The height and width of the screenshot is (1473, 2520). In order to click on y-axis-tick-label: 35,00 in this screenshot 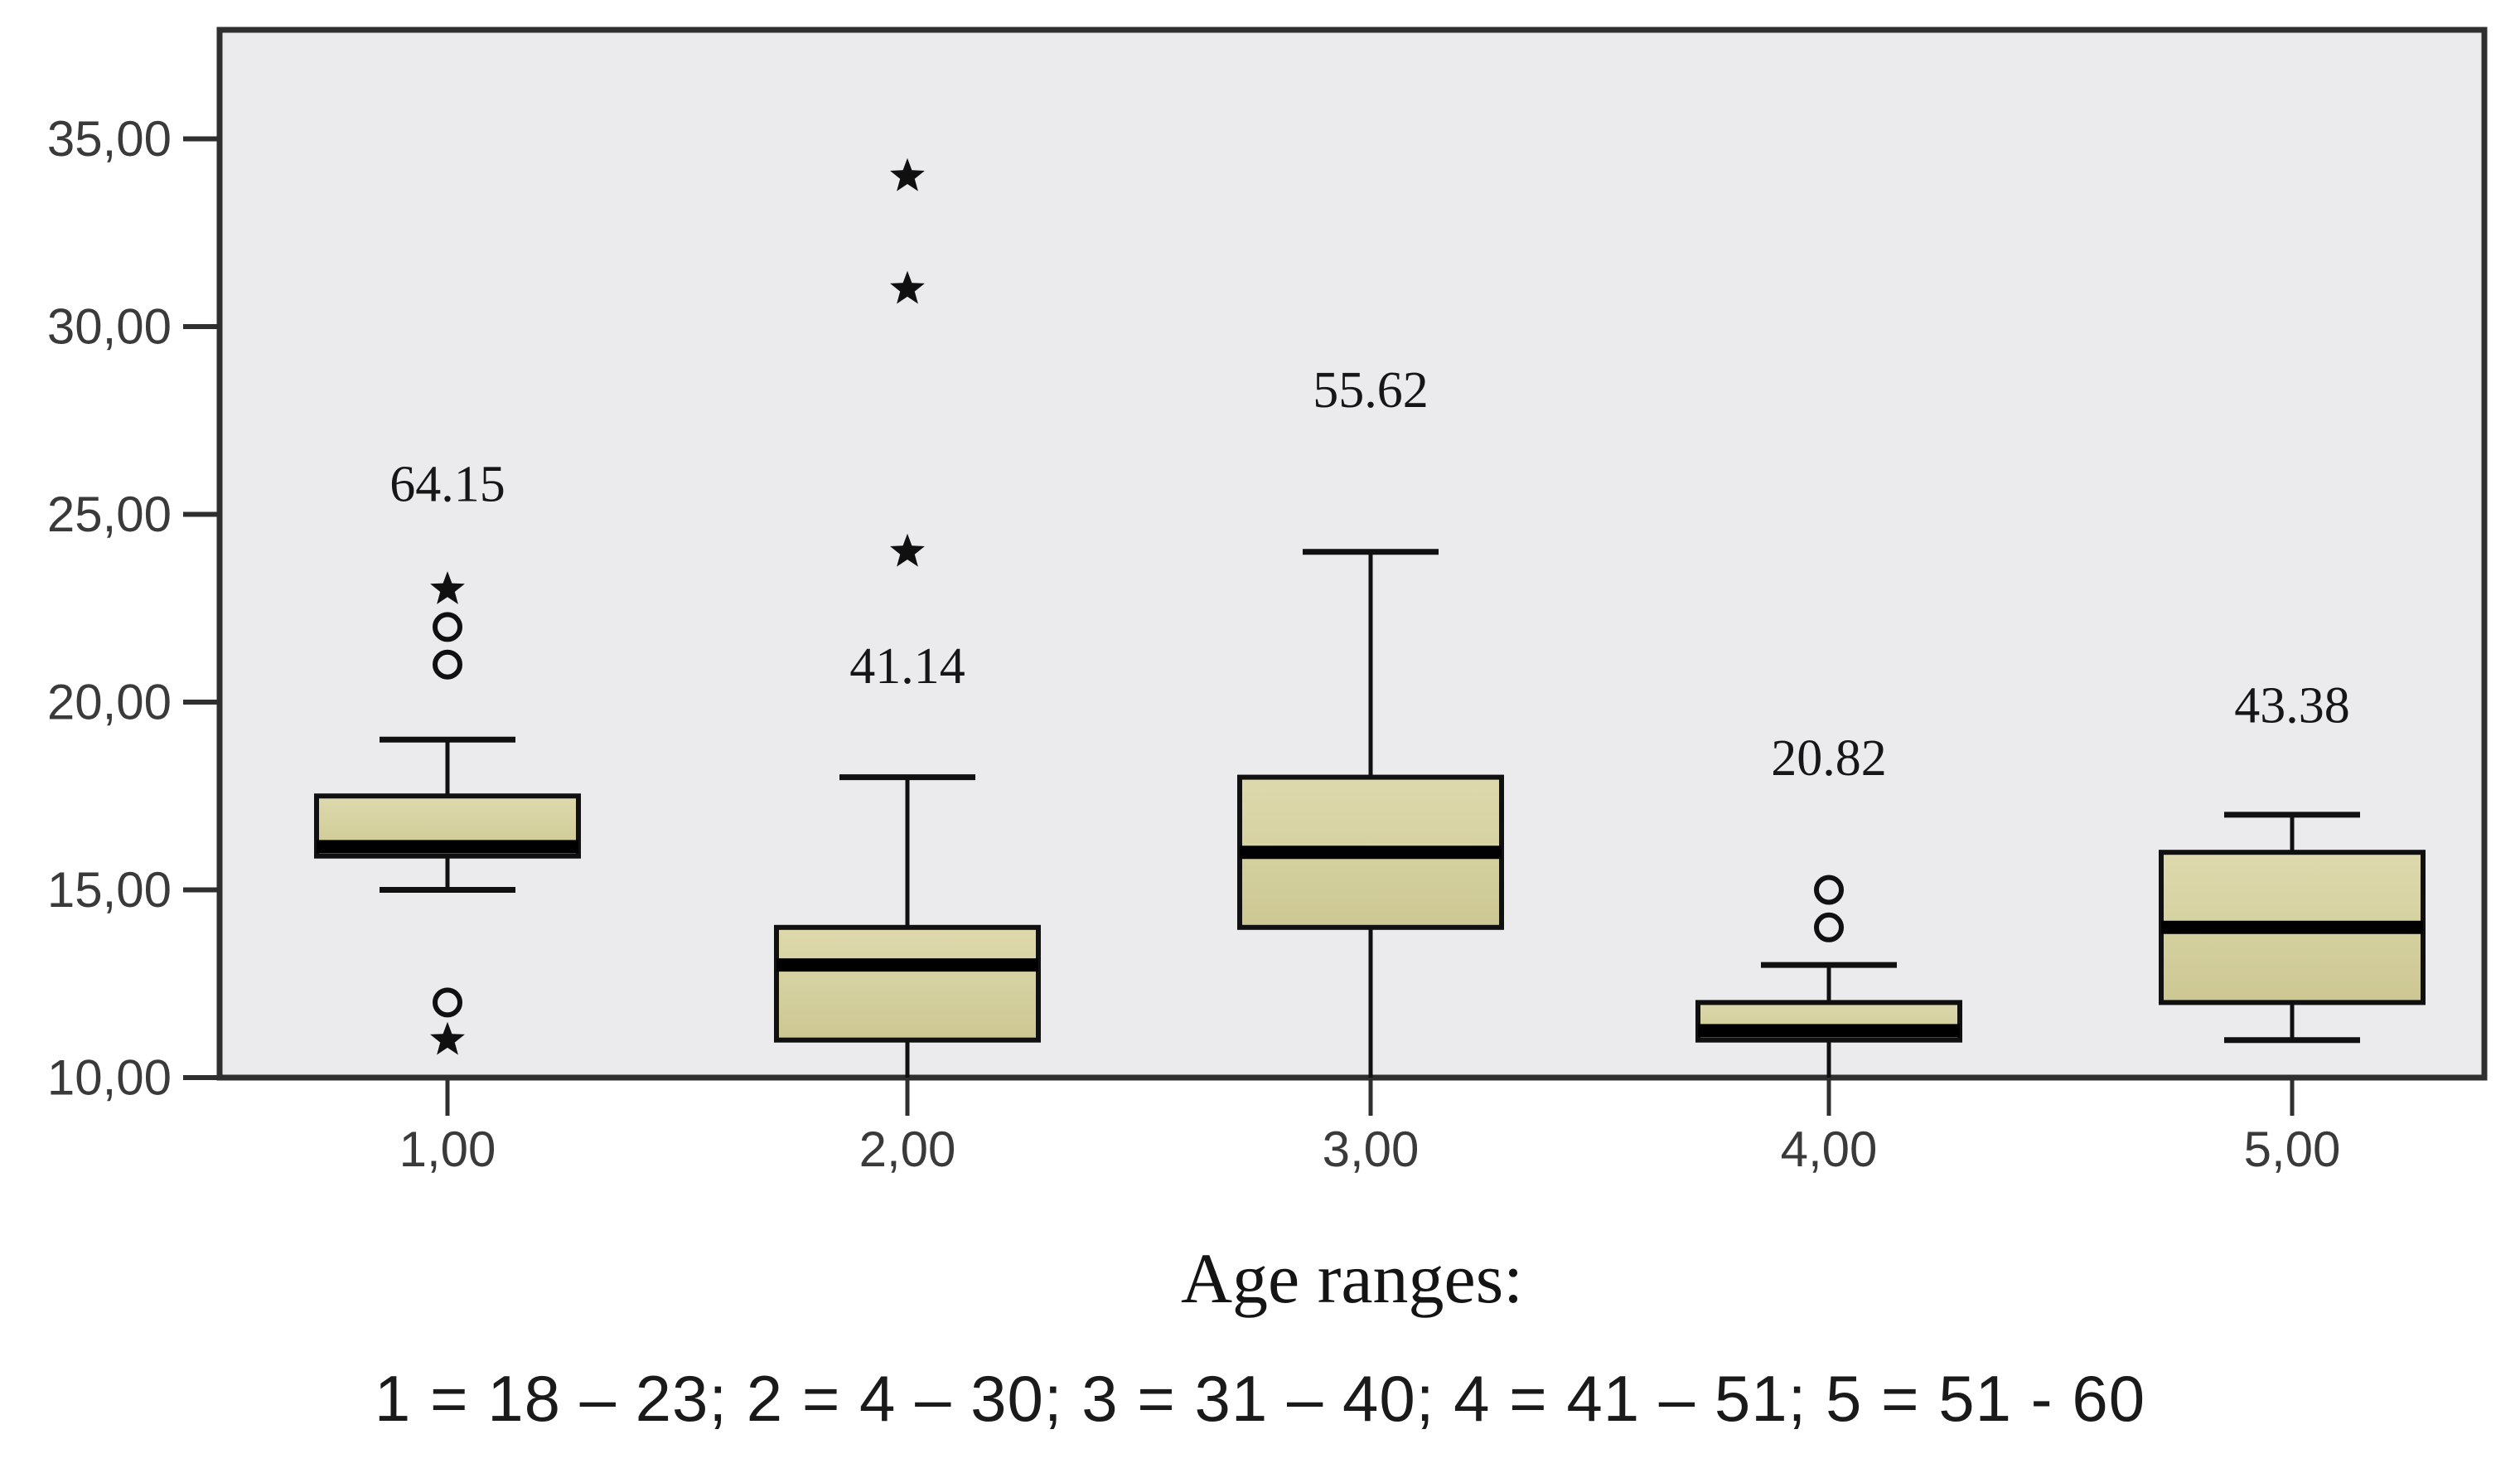, I will do `click(109, 139)`.